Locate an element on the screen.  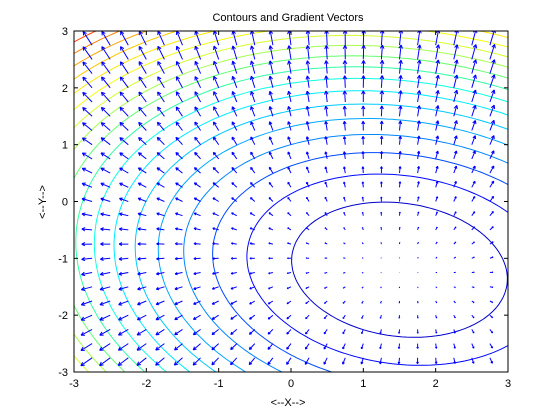
y-axis-label: <--Y--> is located at coordinates (43, 202).